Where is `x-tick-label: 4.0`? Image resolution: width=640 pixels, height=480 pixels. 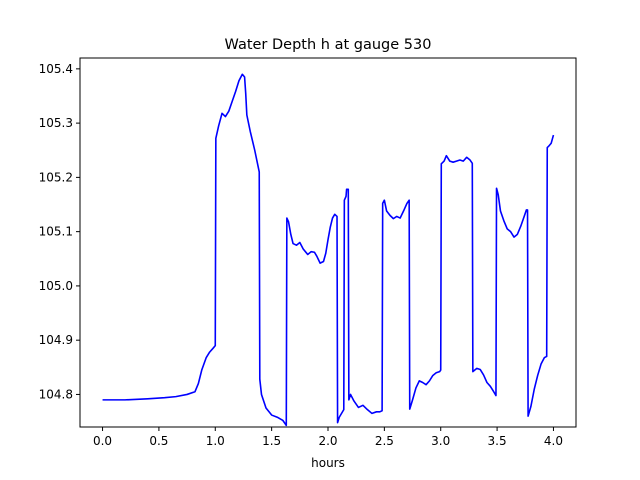 x-tick-label: 4.0 is located at coordinates (553, 441).